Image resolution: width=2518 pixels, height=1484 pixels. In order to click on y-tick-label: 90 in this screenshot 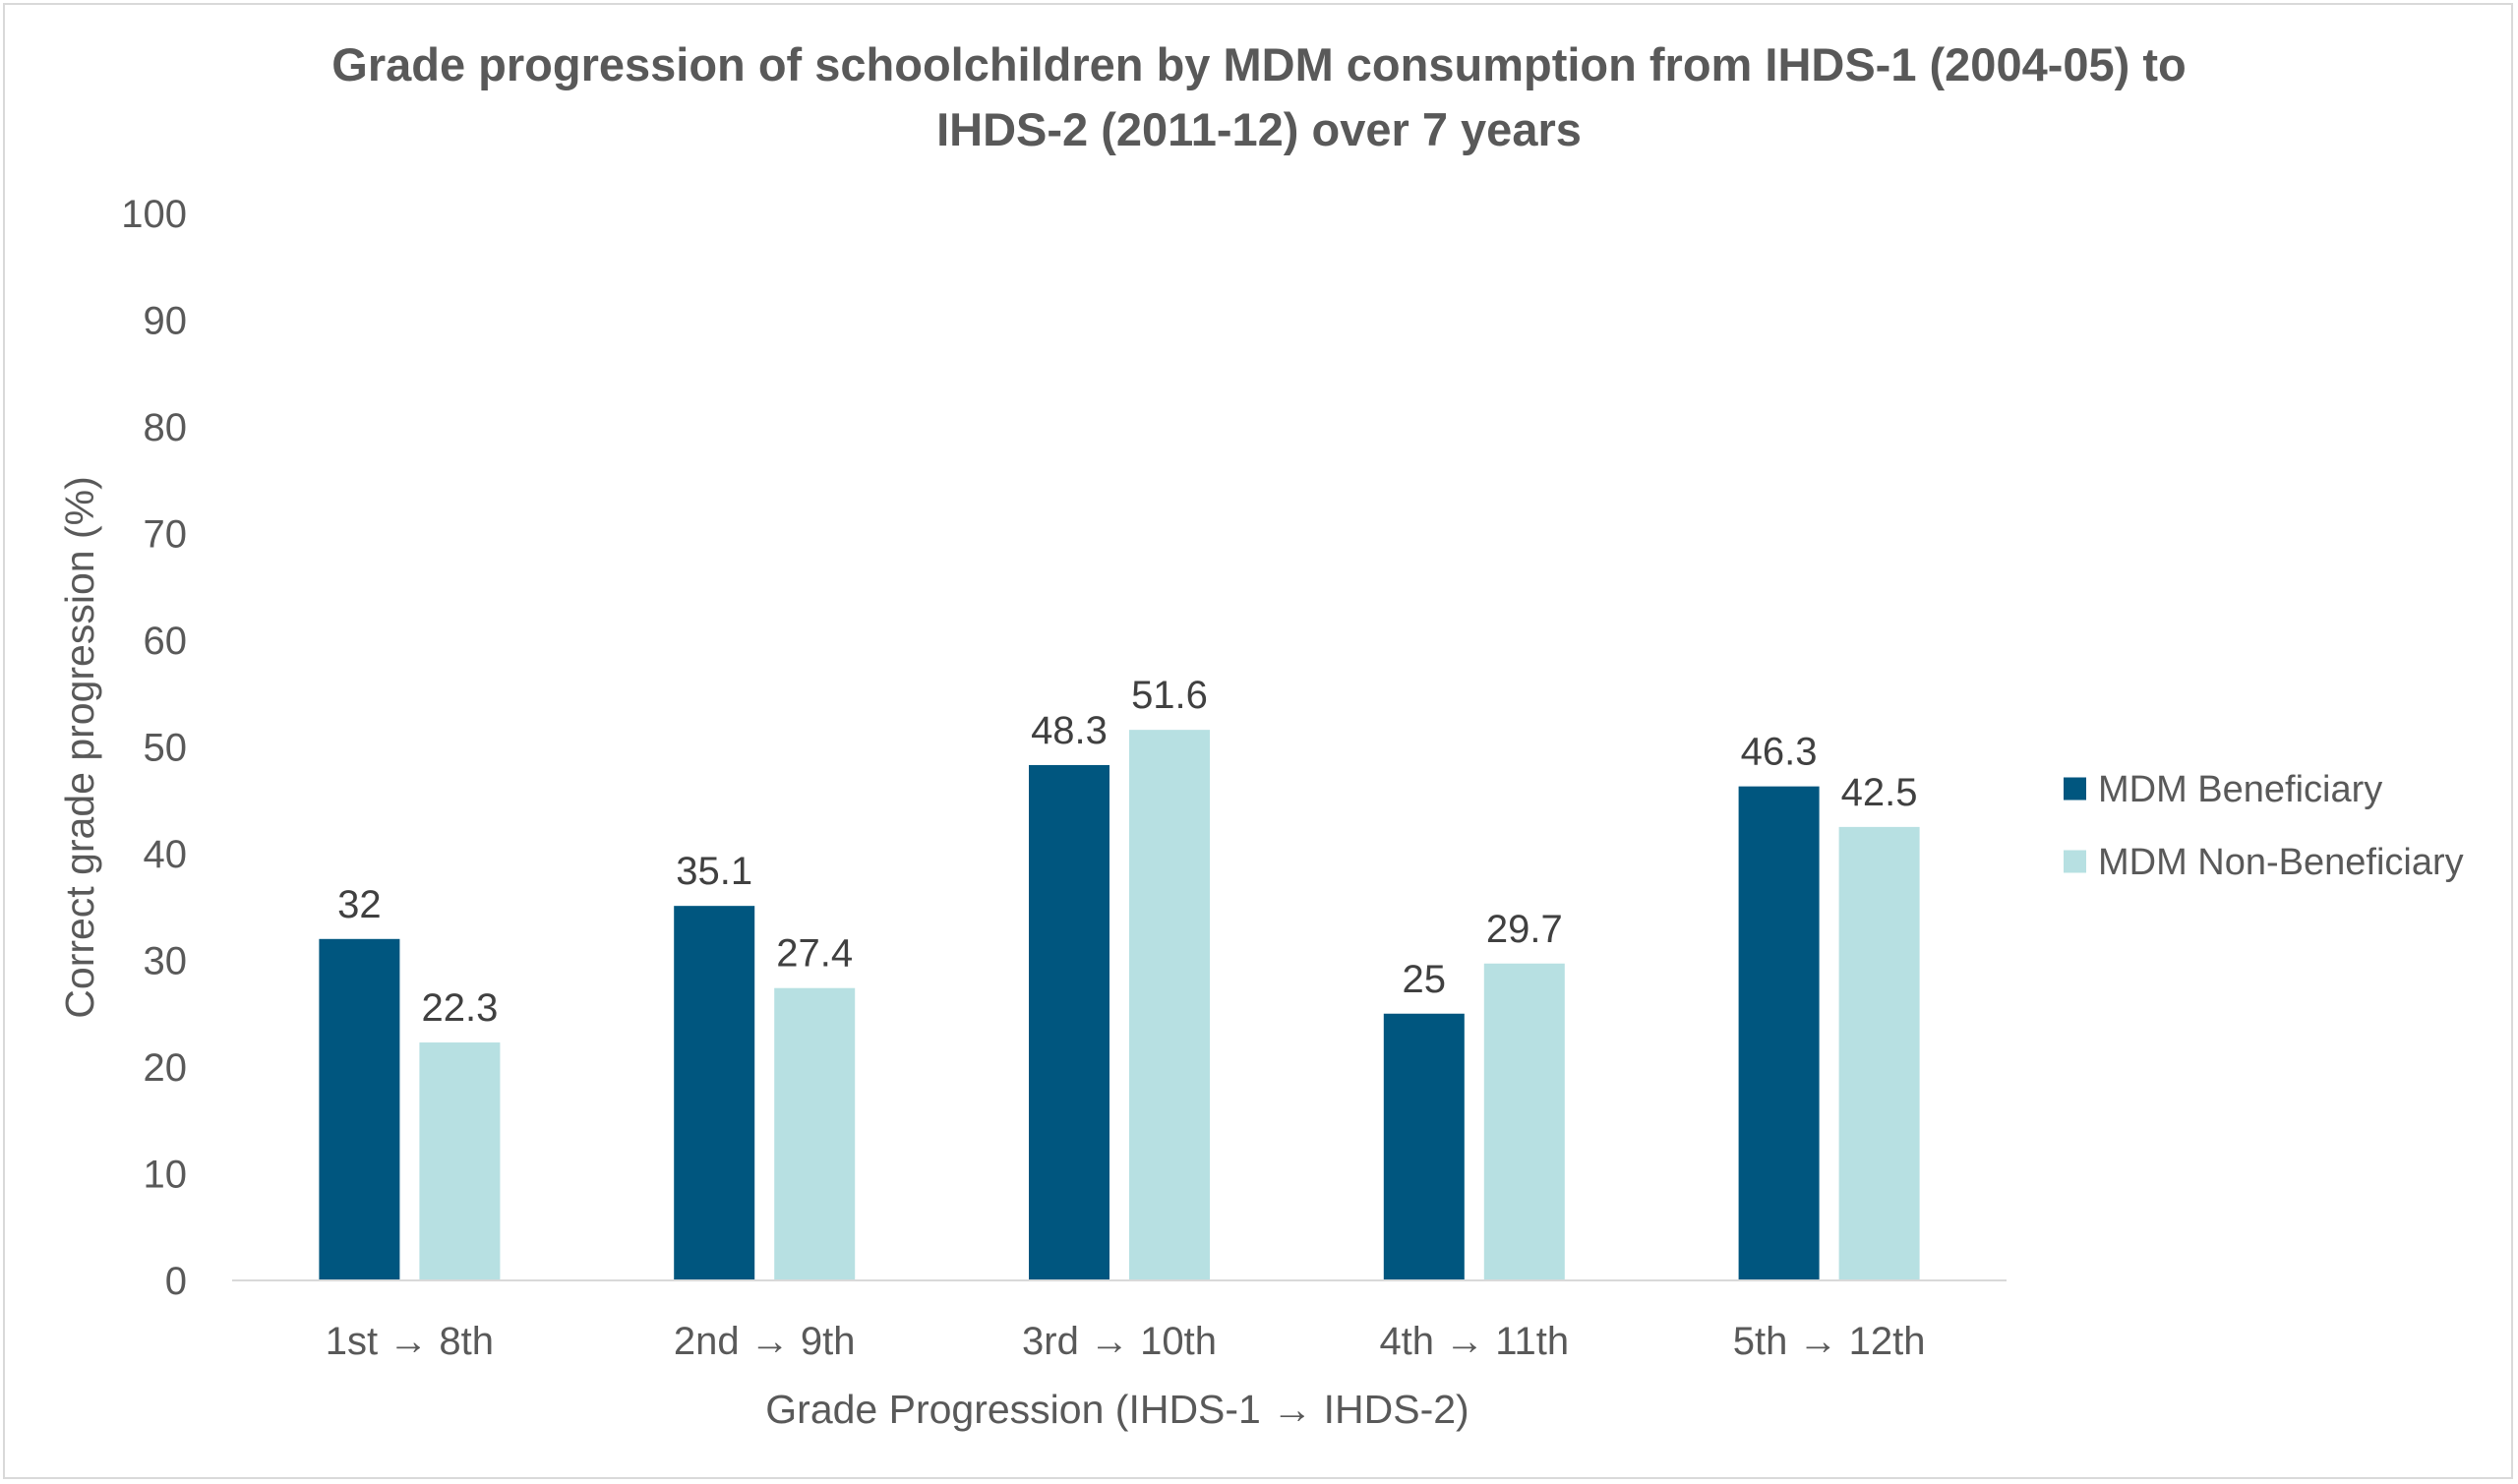, I will do `click(166, 321)`.